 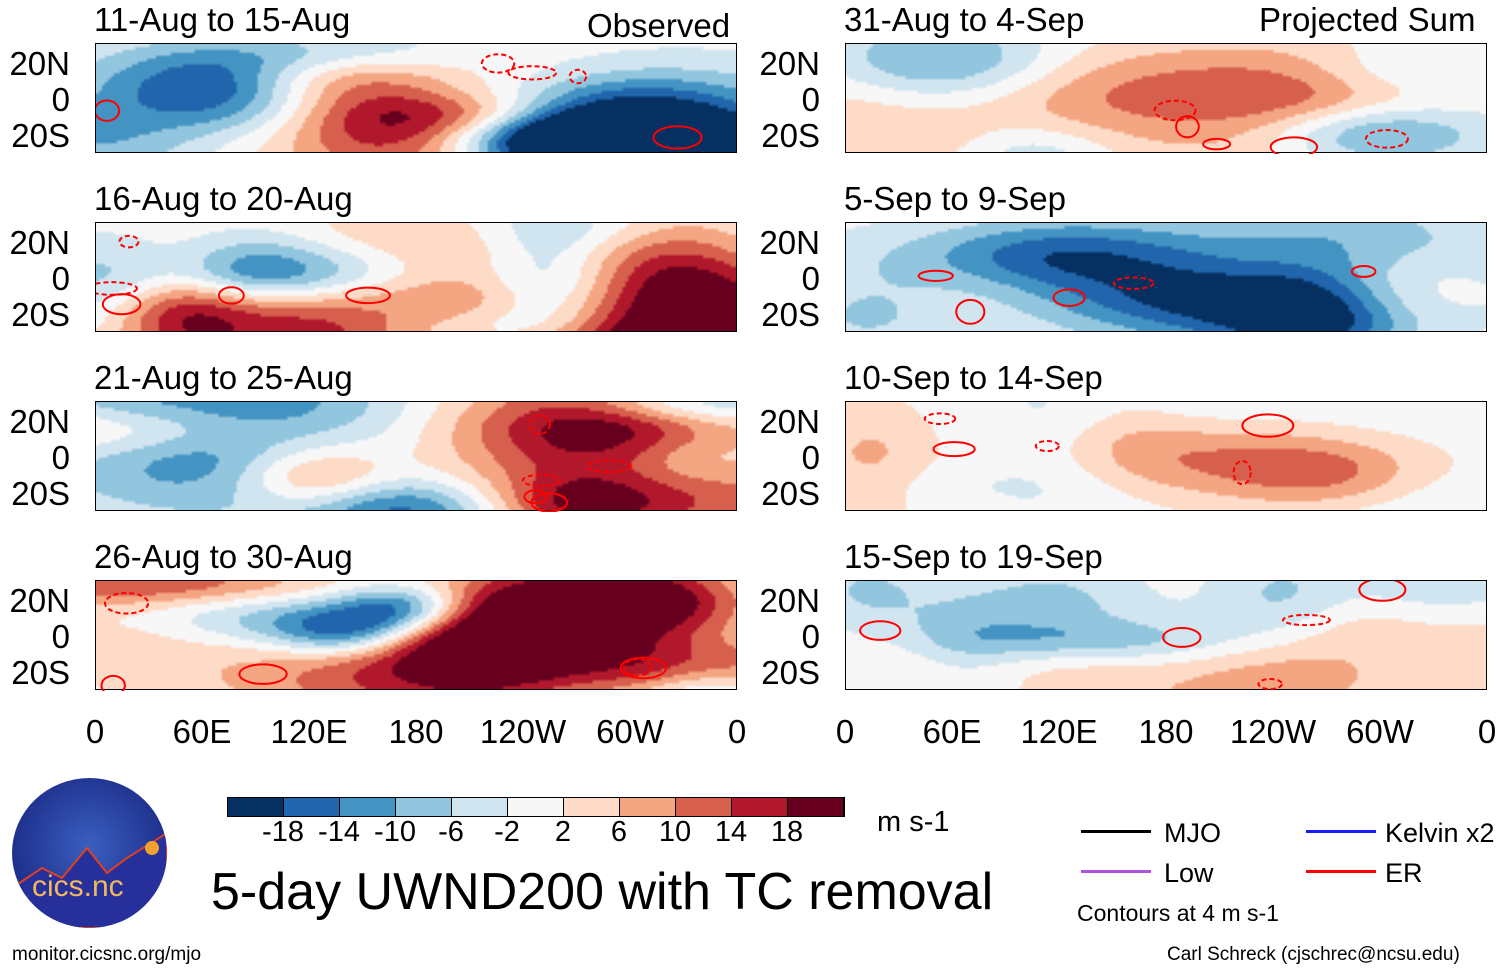 I want to click on figure-title: 5-day UWND200 with TC removal, so click(x=602, y=892).